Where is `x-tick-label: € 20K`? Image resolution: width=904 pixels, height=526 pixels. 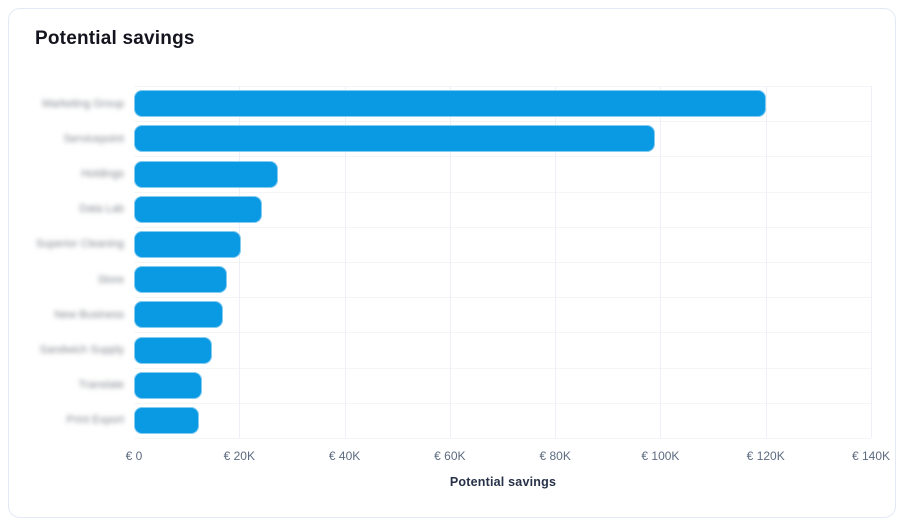 x-tick-label: € 20K is located at coordinates (239, 456).